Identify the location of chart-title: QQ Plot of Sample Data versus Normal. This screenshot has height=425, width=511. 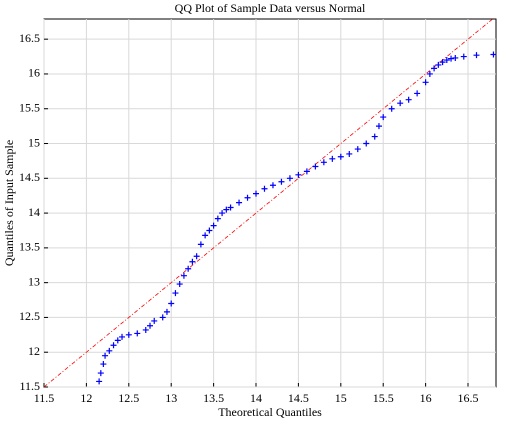
(270, 8).